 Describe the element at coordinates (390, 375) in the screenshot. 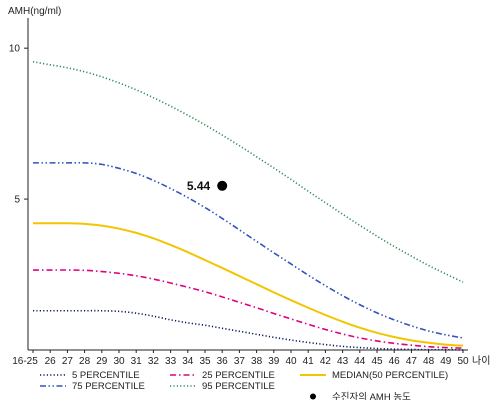

I see `legend-label: MEDIAN(50 PERCENTILE)` at that location.